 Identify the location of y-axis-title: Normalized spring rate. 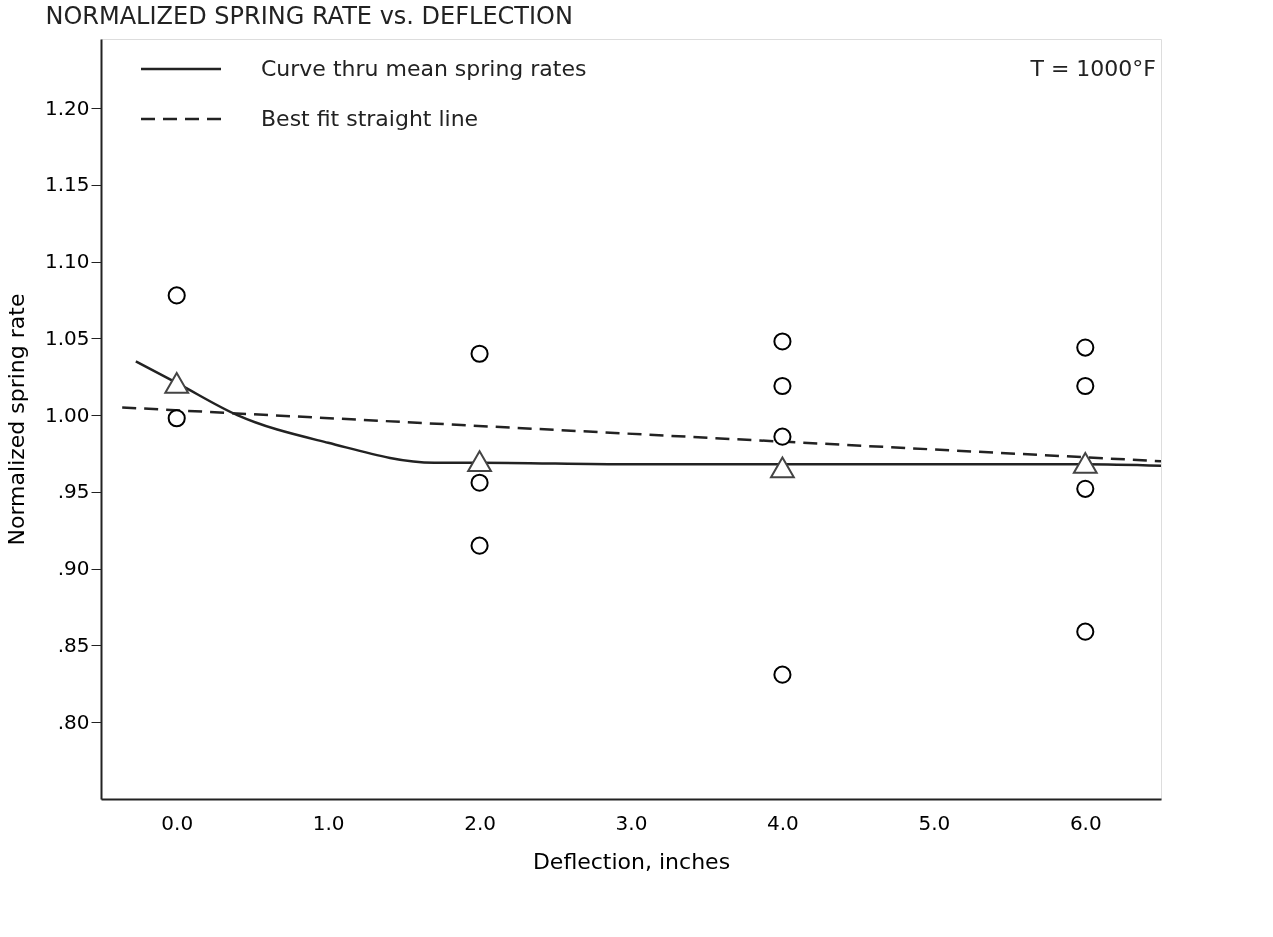
(16, 419).